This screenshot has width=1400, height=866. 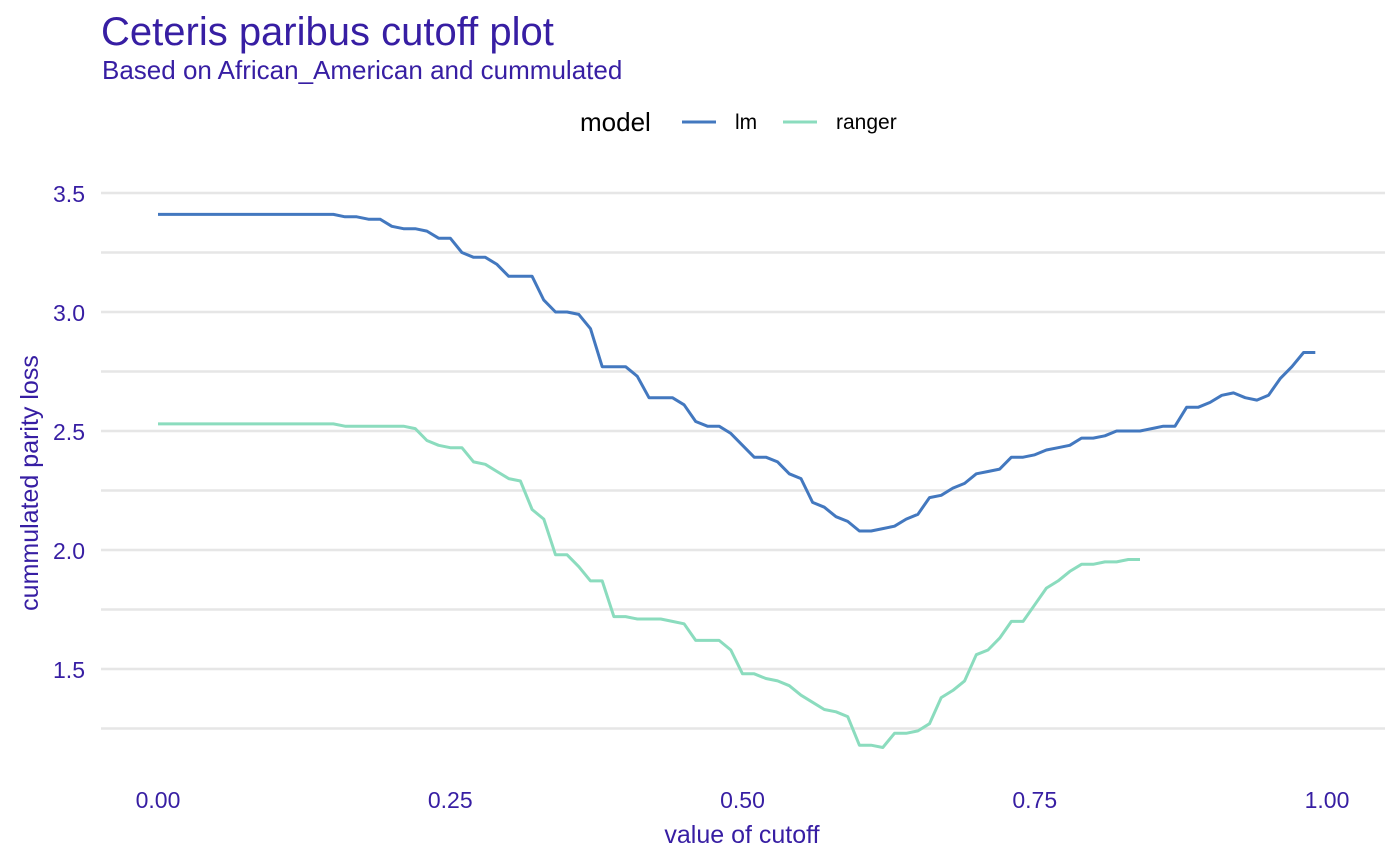 What do you see at coordinates (69, 313) in the screenshot?
I see `y-tick-label: 3.0` at bounding box center [69, 313].